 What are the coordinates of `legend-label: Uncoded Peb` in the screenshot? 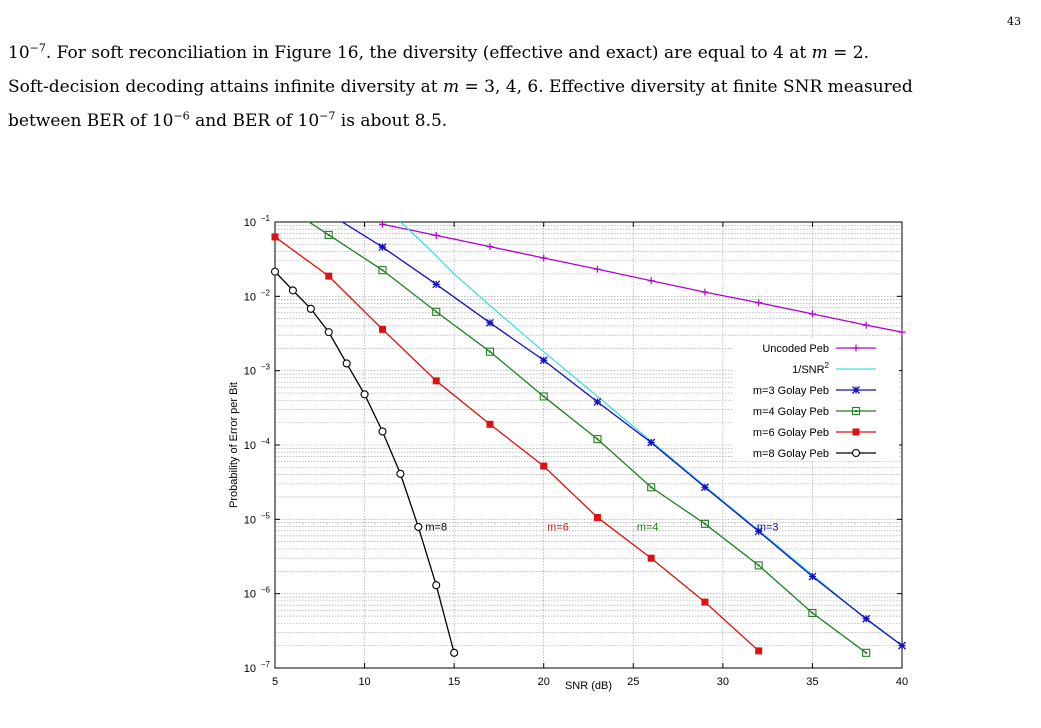 It's located at (795, 349).